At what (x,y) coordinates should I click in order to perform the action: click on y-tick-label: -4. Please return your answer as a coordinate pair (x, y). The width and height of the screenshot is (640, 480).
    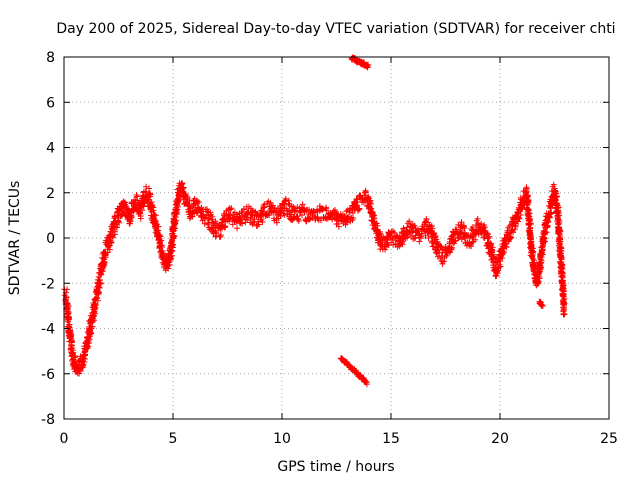
    Looking at the image, I should click on (48, 330).